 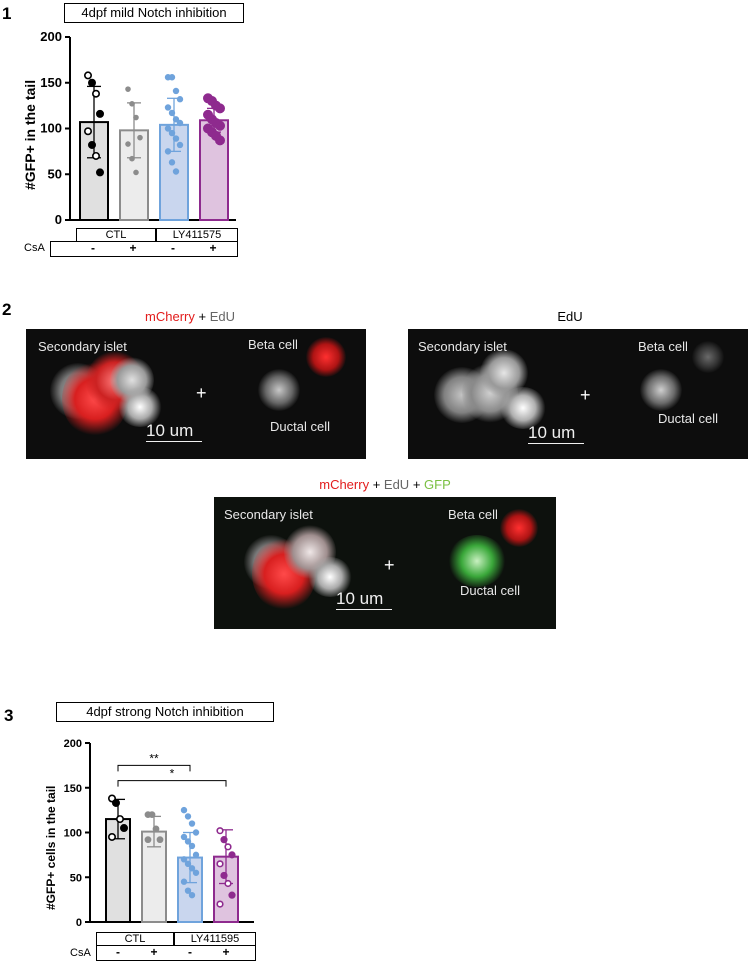 I want to click on panel-1-number: 1, so click(x=7, y=13).